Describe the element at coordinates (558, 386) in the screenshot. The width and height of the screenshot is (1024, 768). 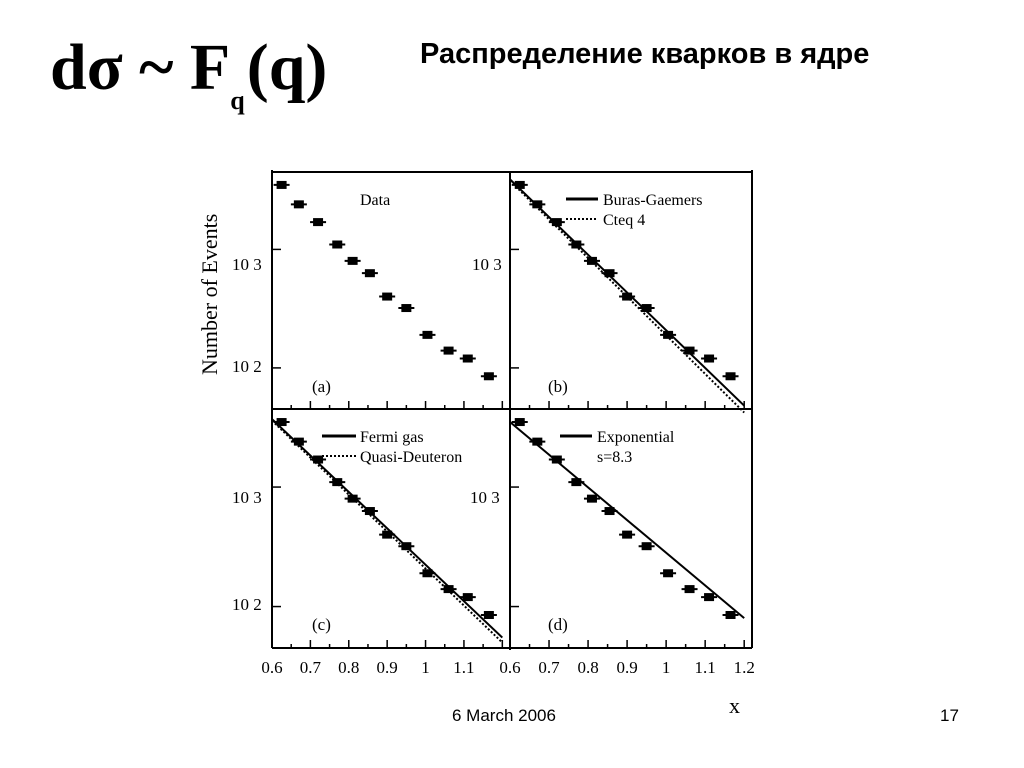
I see `panel-label-b: (b)` at that location.